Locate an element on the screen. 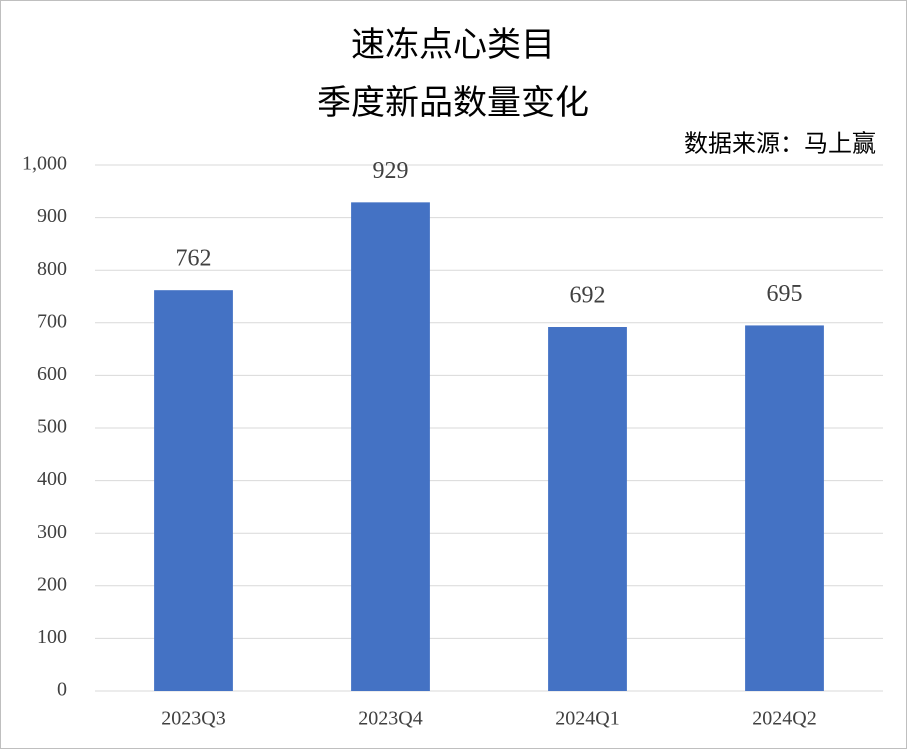  chart-title: 速冻点心类目 is located at coordinates (453, 45).